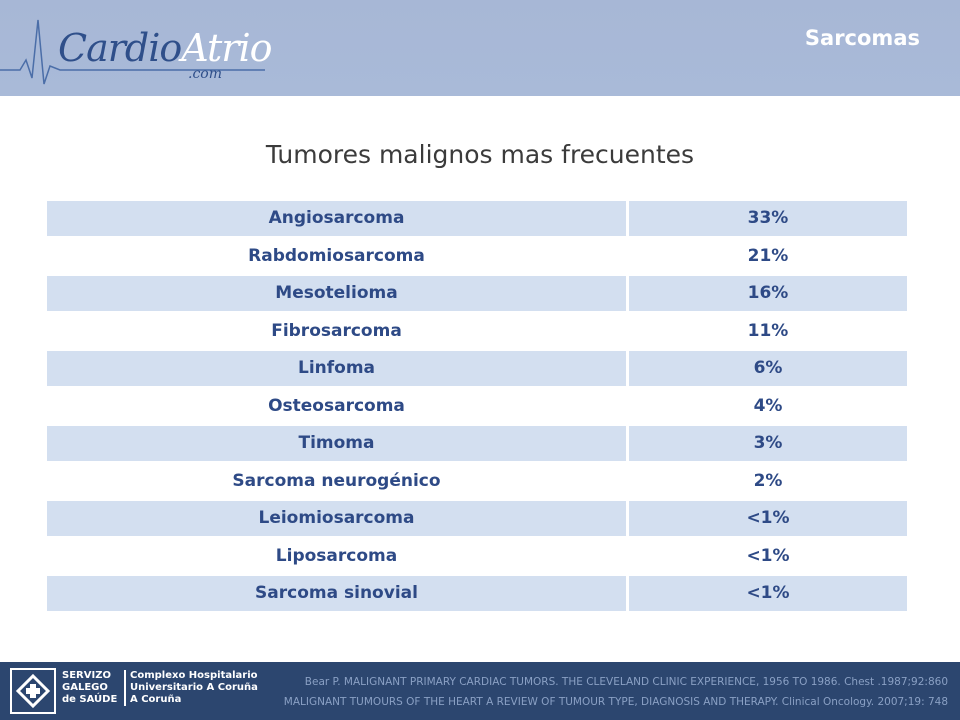 The image size is (960, 720). Describe the element at coordinates (336, 481) in the screenshot. I see `tumor-name-cell: Sarcoma neurogénico` at that location.